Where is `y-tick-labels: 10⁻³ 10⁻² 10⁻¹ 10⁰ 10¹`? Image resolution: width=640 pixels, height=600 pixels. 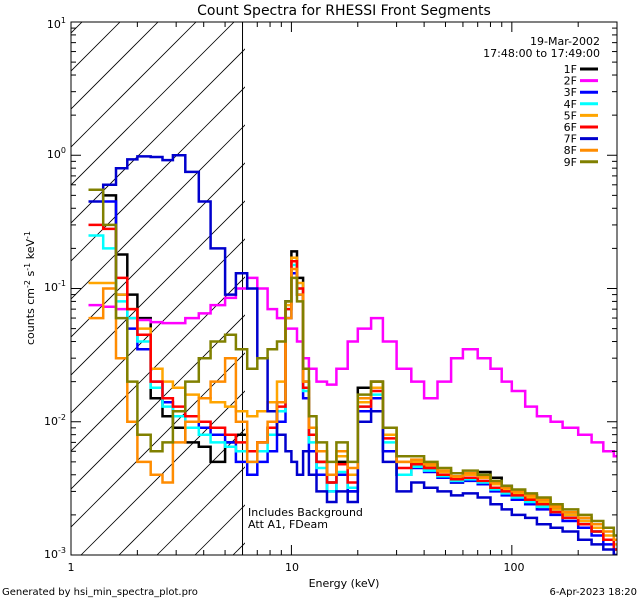
y-tick-labels: 10⁻³ 10⁻² 10⁻¹ 10⁰ 10¹ is located at coordinates (55, 289).